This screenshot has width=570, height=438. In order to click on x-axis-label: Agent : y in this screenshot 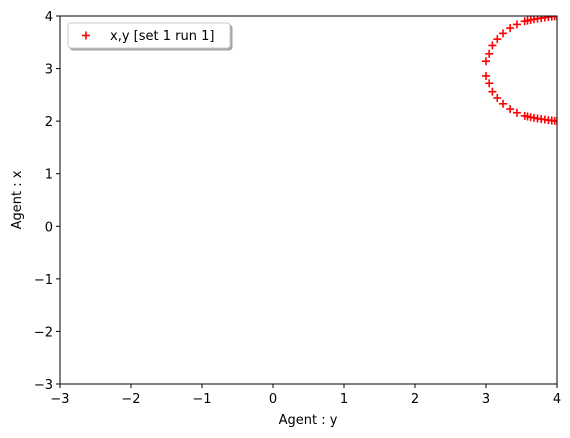, I will do `click(308, 420)`.